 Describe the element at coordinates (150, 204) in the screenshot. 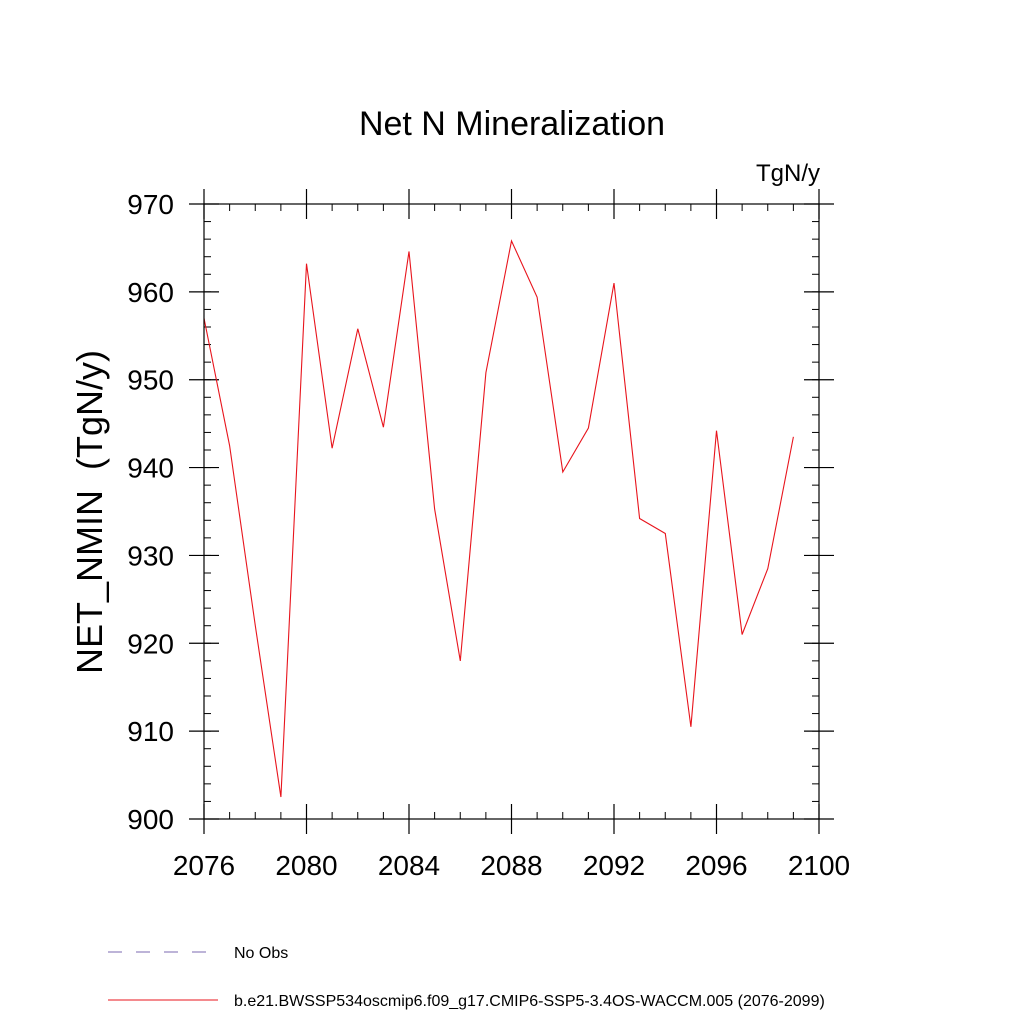

I see `y-tick-label: 970` at that location.